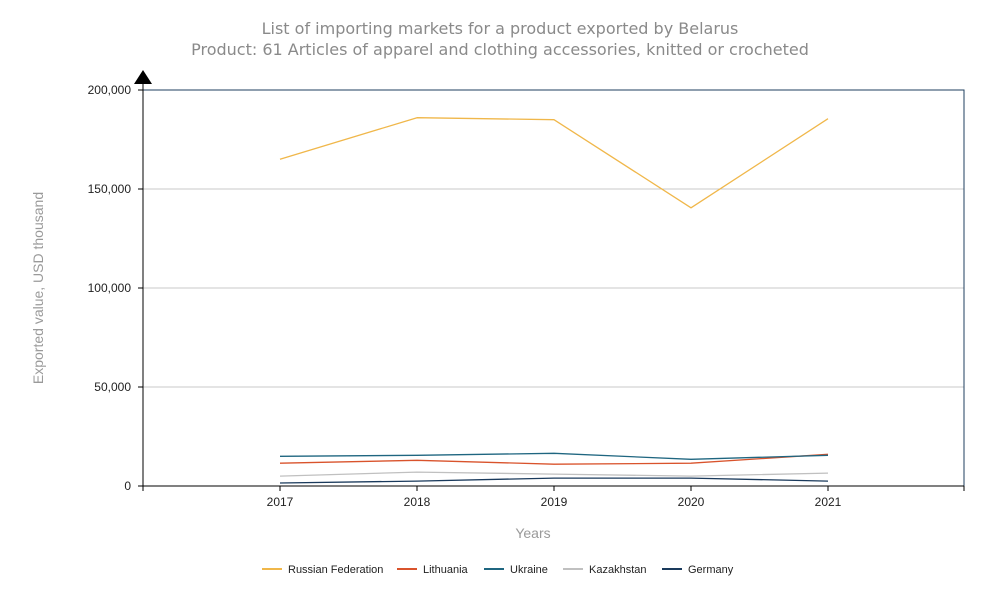  I want to click on x-tick-label: 2017, so click(280, 502).